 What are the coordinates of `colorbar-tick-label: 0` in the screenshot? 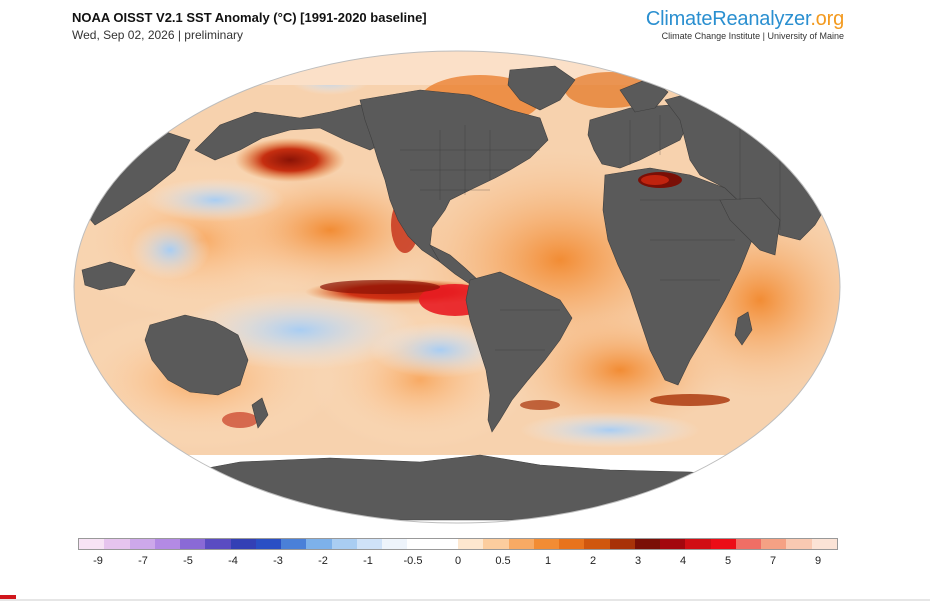 It's located at (458, 561).